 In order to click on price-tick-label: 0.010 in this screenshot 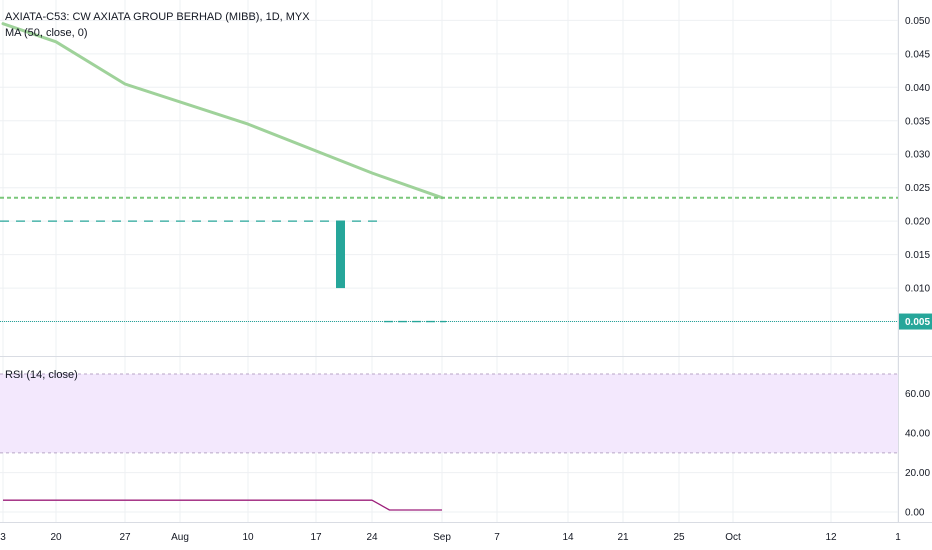, I will do `click(917, 289)`.